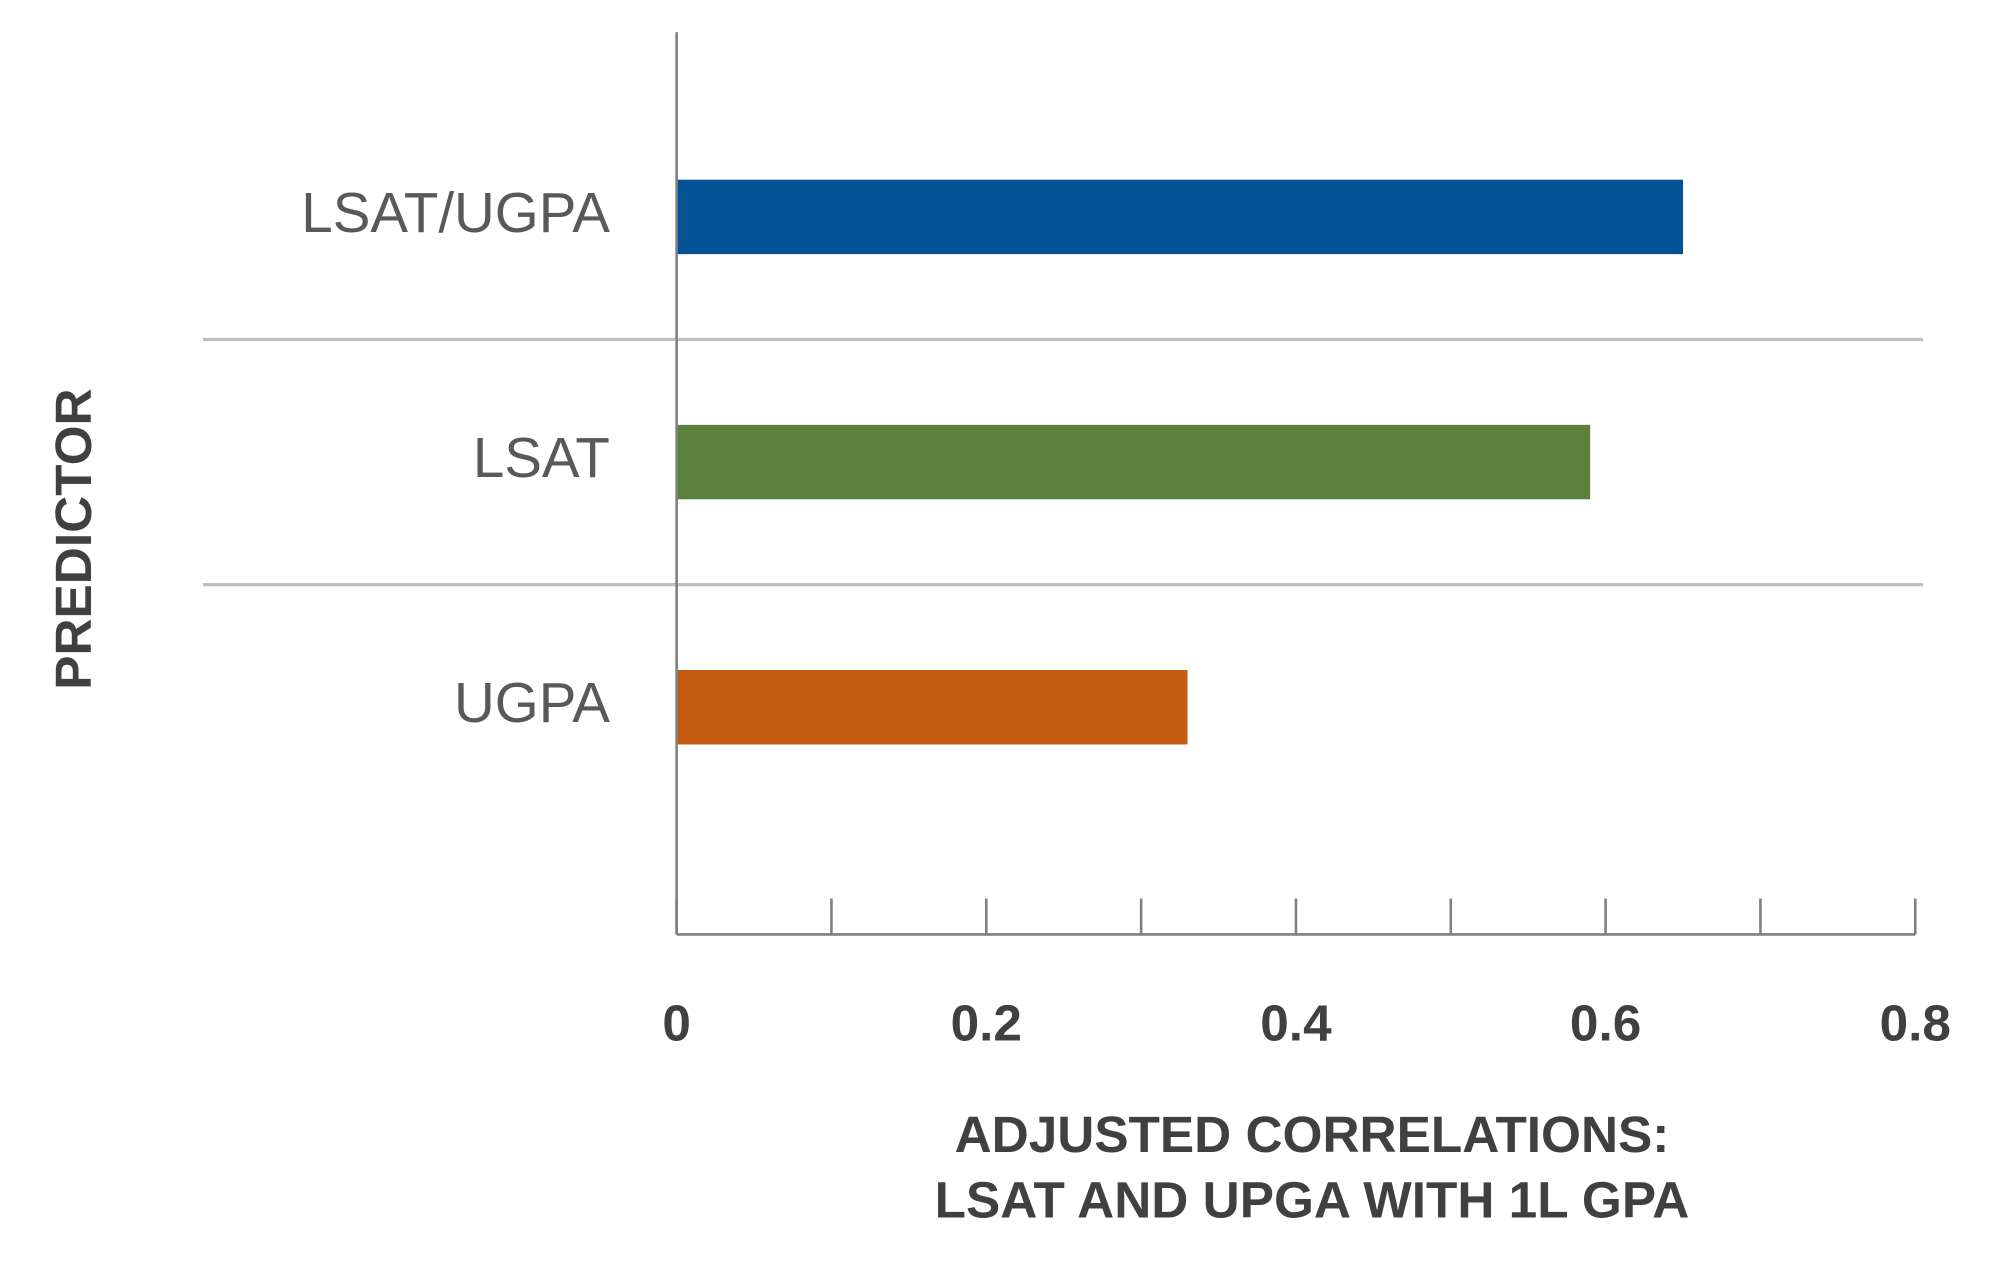 This screenshot has height=1281, width=2013. Describe the element at coordinates (986, 1022) in the screenshot. I see `x-tick-label: 0.2` at that location.